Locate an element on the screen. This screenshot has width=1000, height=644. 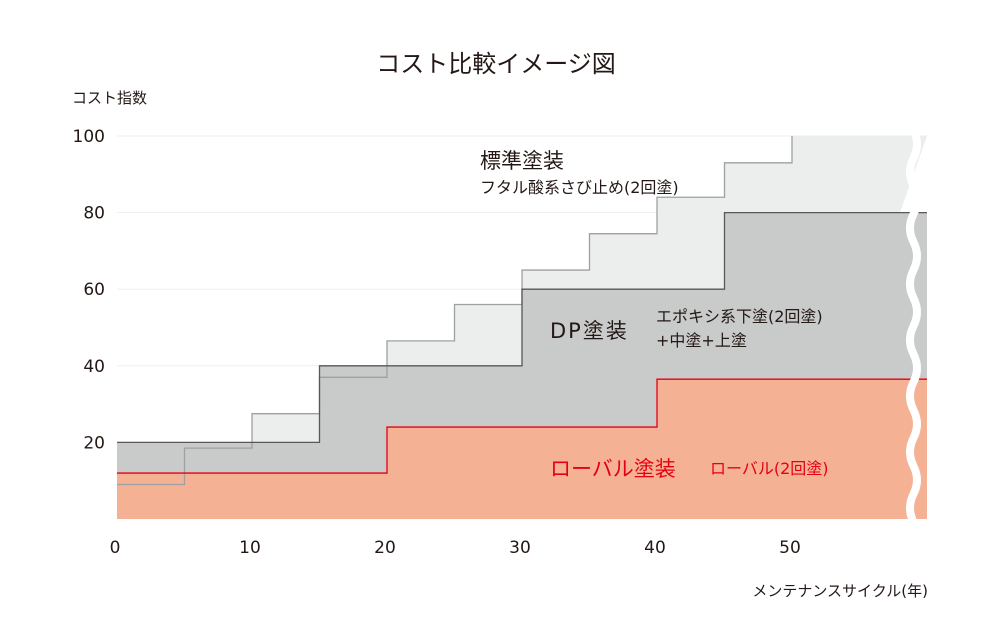
x-tick-label-0: 0 is located at coordinates (115, 548).